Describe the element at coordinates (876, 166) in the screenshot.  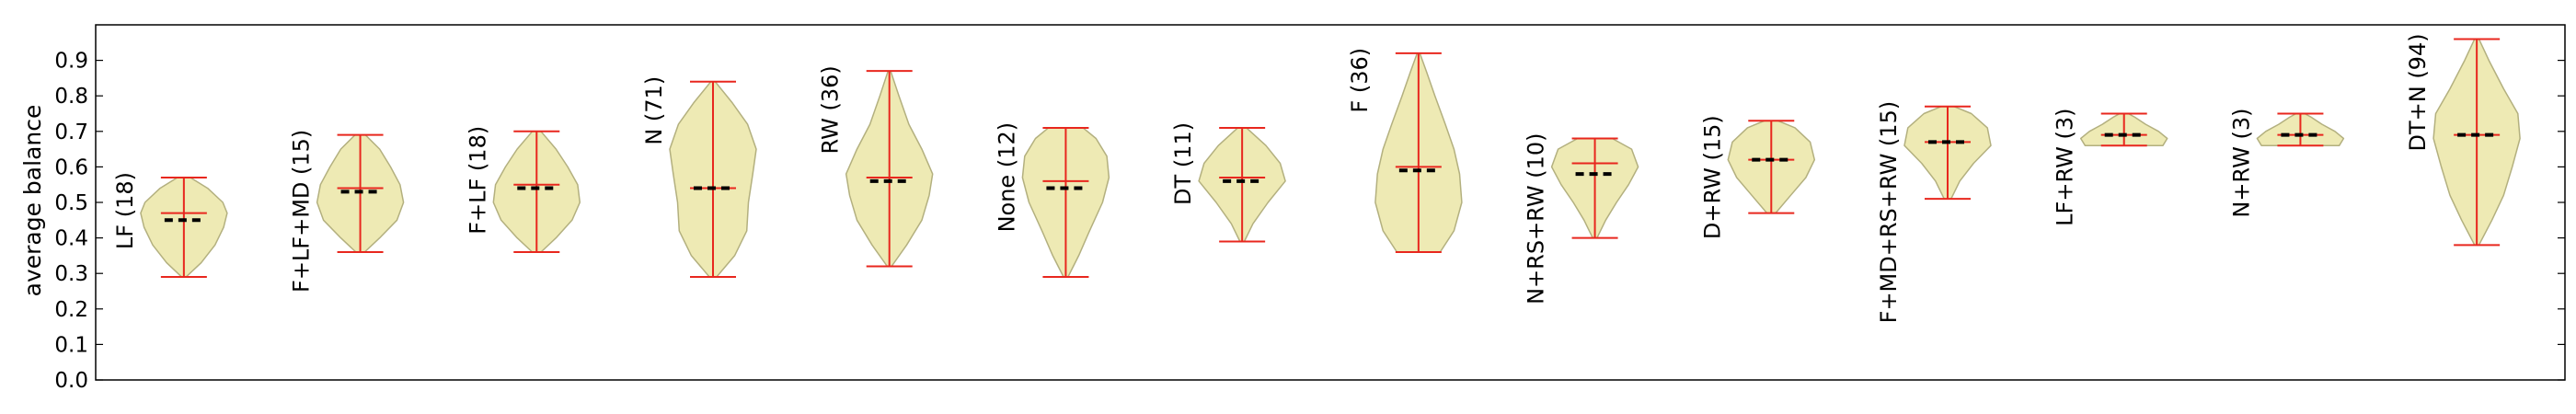
I see `violin-group: RW (36)` at that location.